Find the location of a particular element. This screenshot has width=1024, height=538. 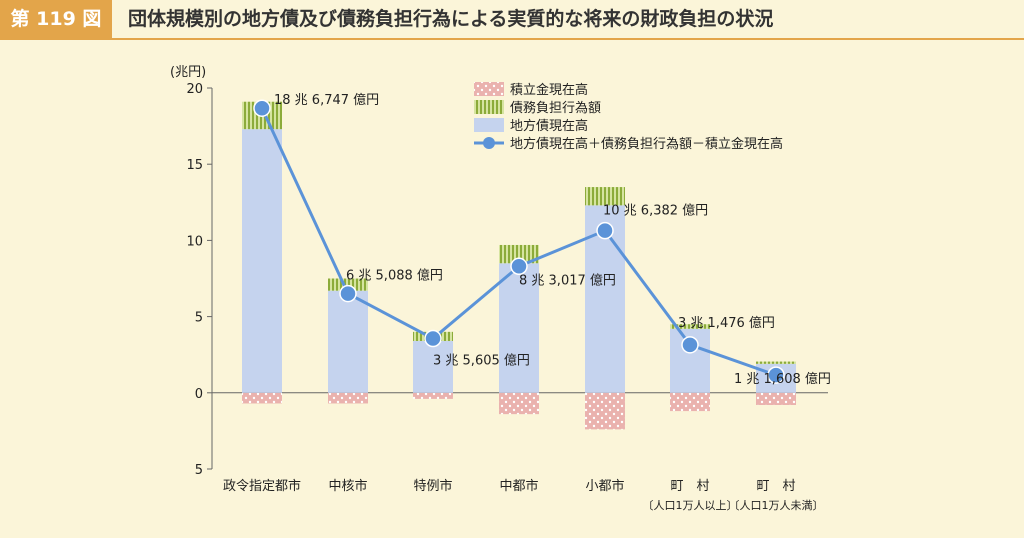

legend-label: 地方債現在高 is located at coordinates (549, 126).